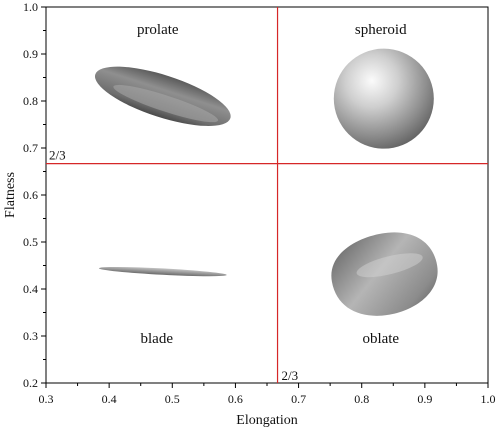 This screenshot has width=498, height=441. What do you see at coordinates (383, 98) in the screenshot?
I see `spheroid-shape` at bounding box center [383, 98].